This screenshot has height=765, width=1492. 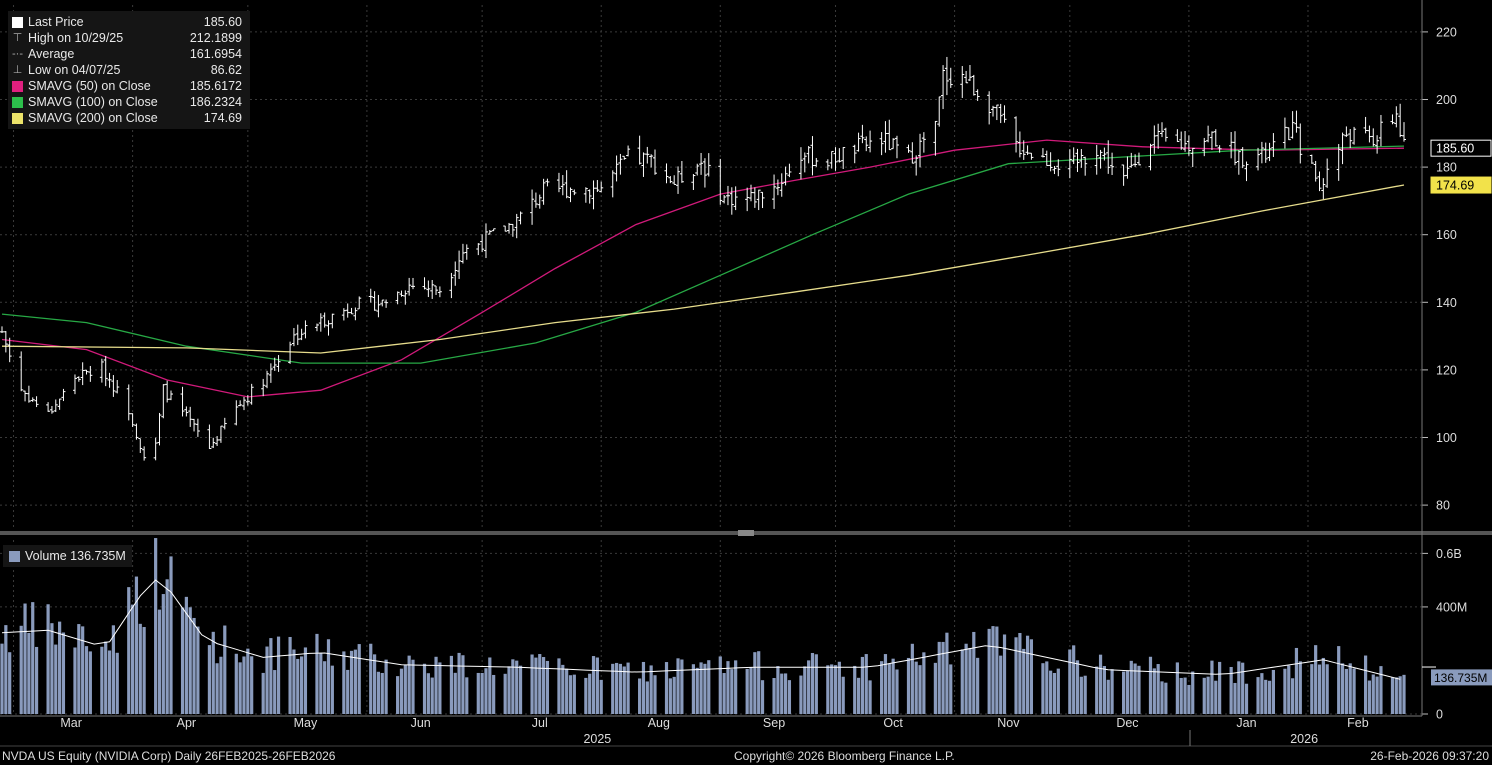 I want to click on price-value-tag-label: 185.60, so click(x=1455, y=149).